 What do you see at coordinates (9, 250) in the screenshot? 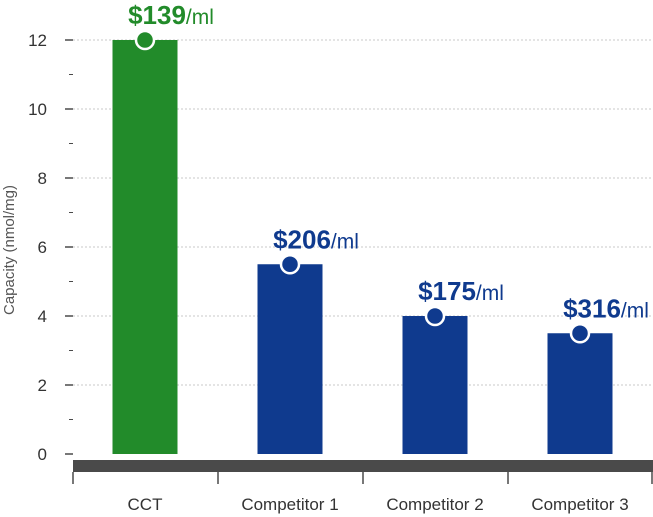
I see `y-axis-title: Capacity (nmol/mg)` at bounding box center [9, 250].